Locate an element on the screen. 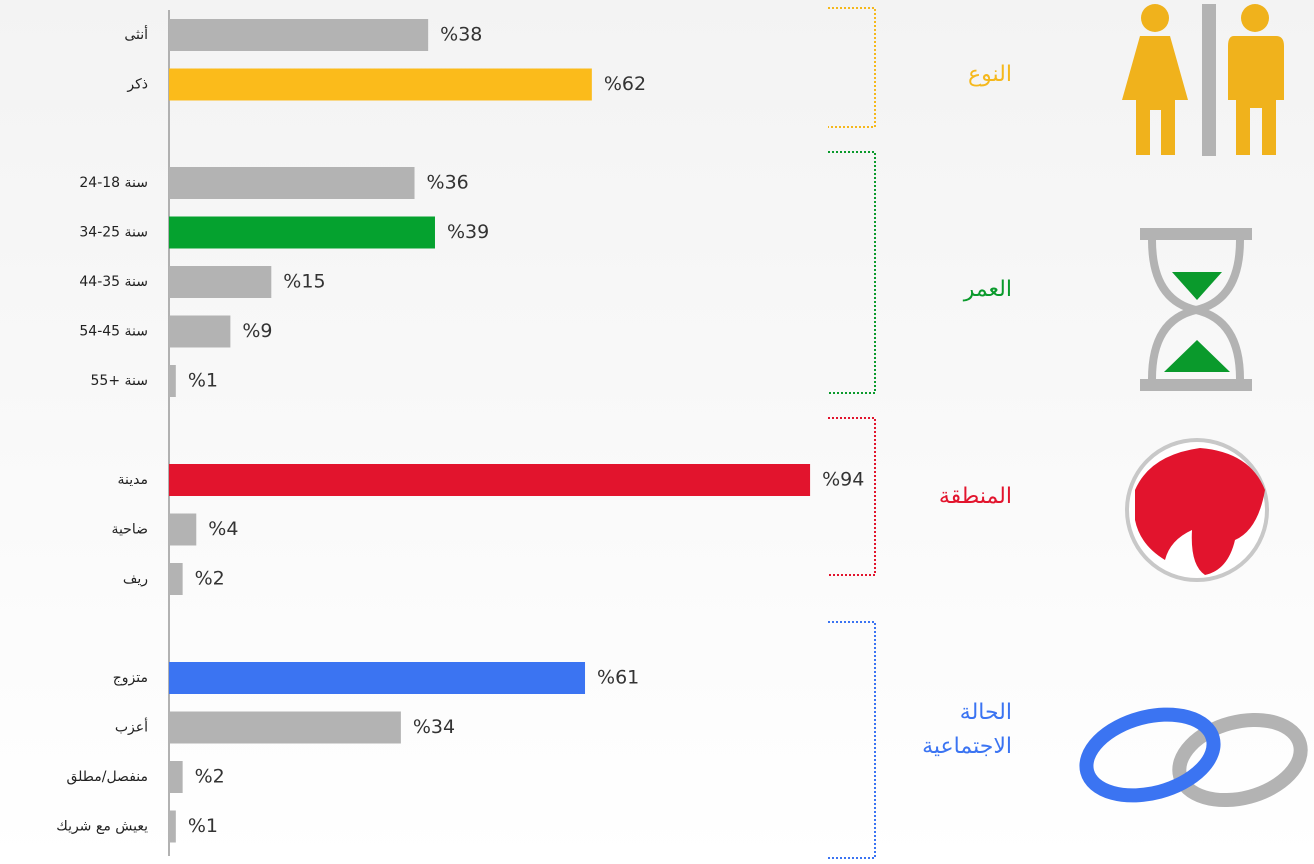  rings-icon is located at coordinates (1193, 757).